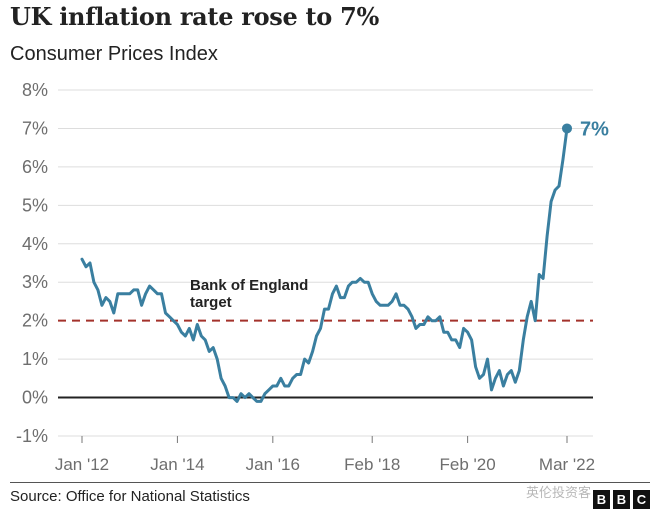 The width and height of the screenshot is (660, 521). Describe the element at coordinates (567, 464) in the screenshot. I see `x-tick-label: Mar '22` at that location.